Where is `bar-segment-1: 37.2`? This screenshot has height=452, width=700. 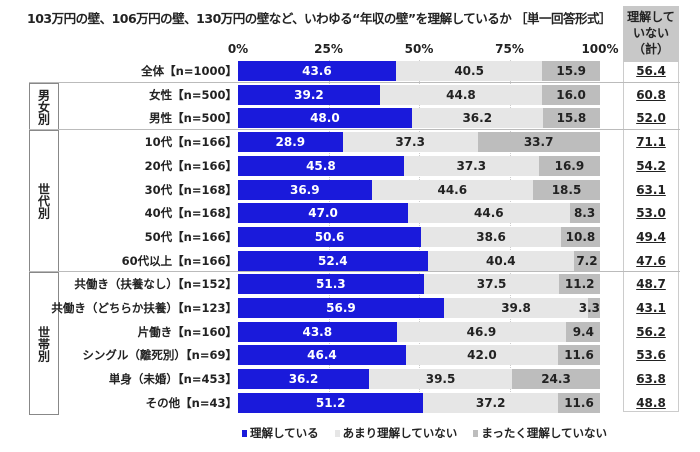
bar-segment-1: 37.2 is located at coordinates (490, 402).